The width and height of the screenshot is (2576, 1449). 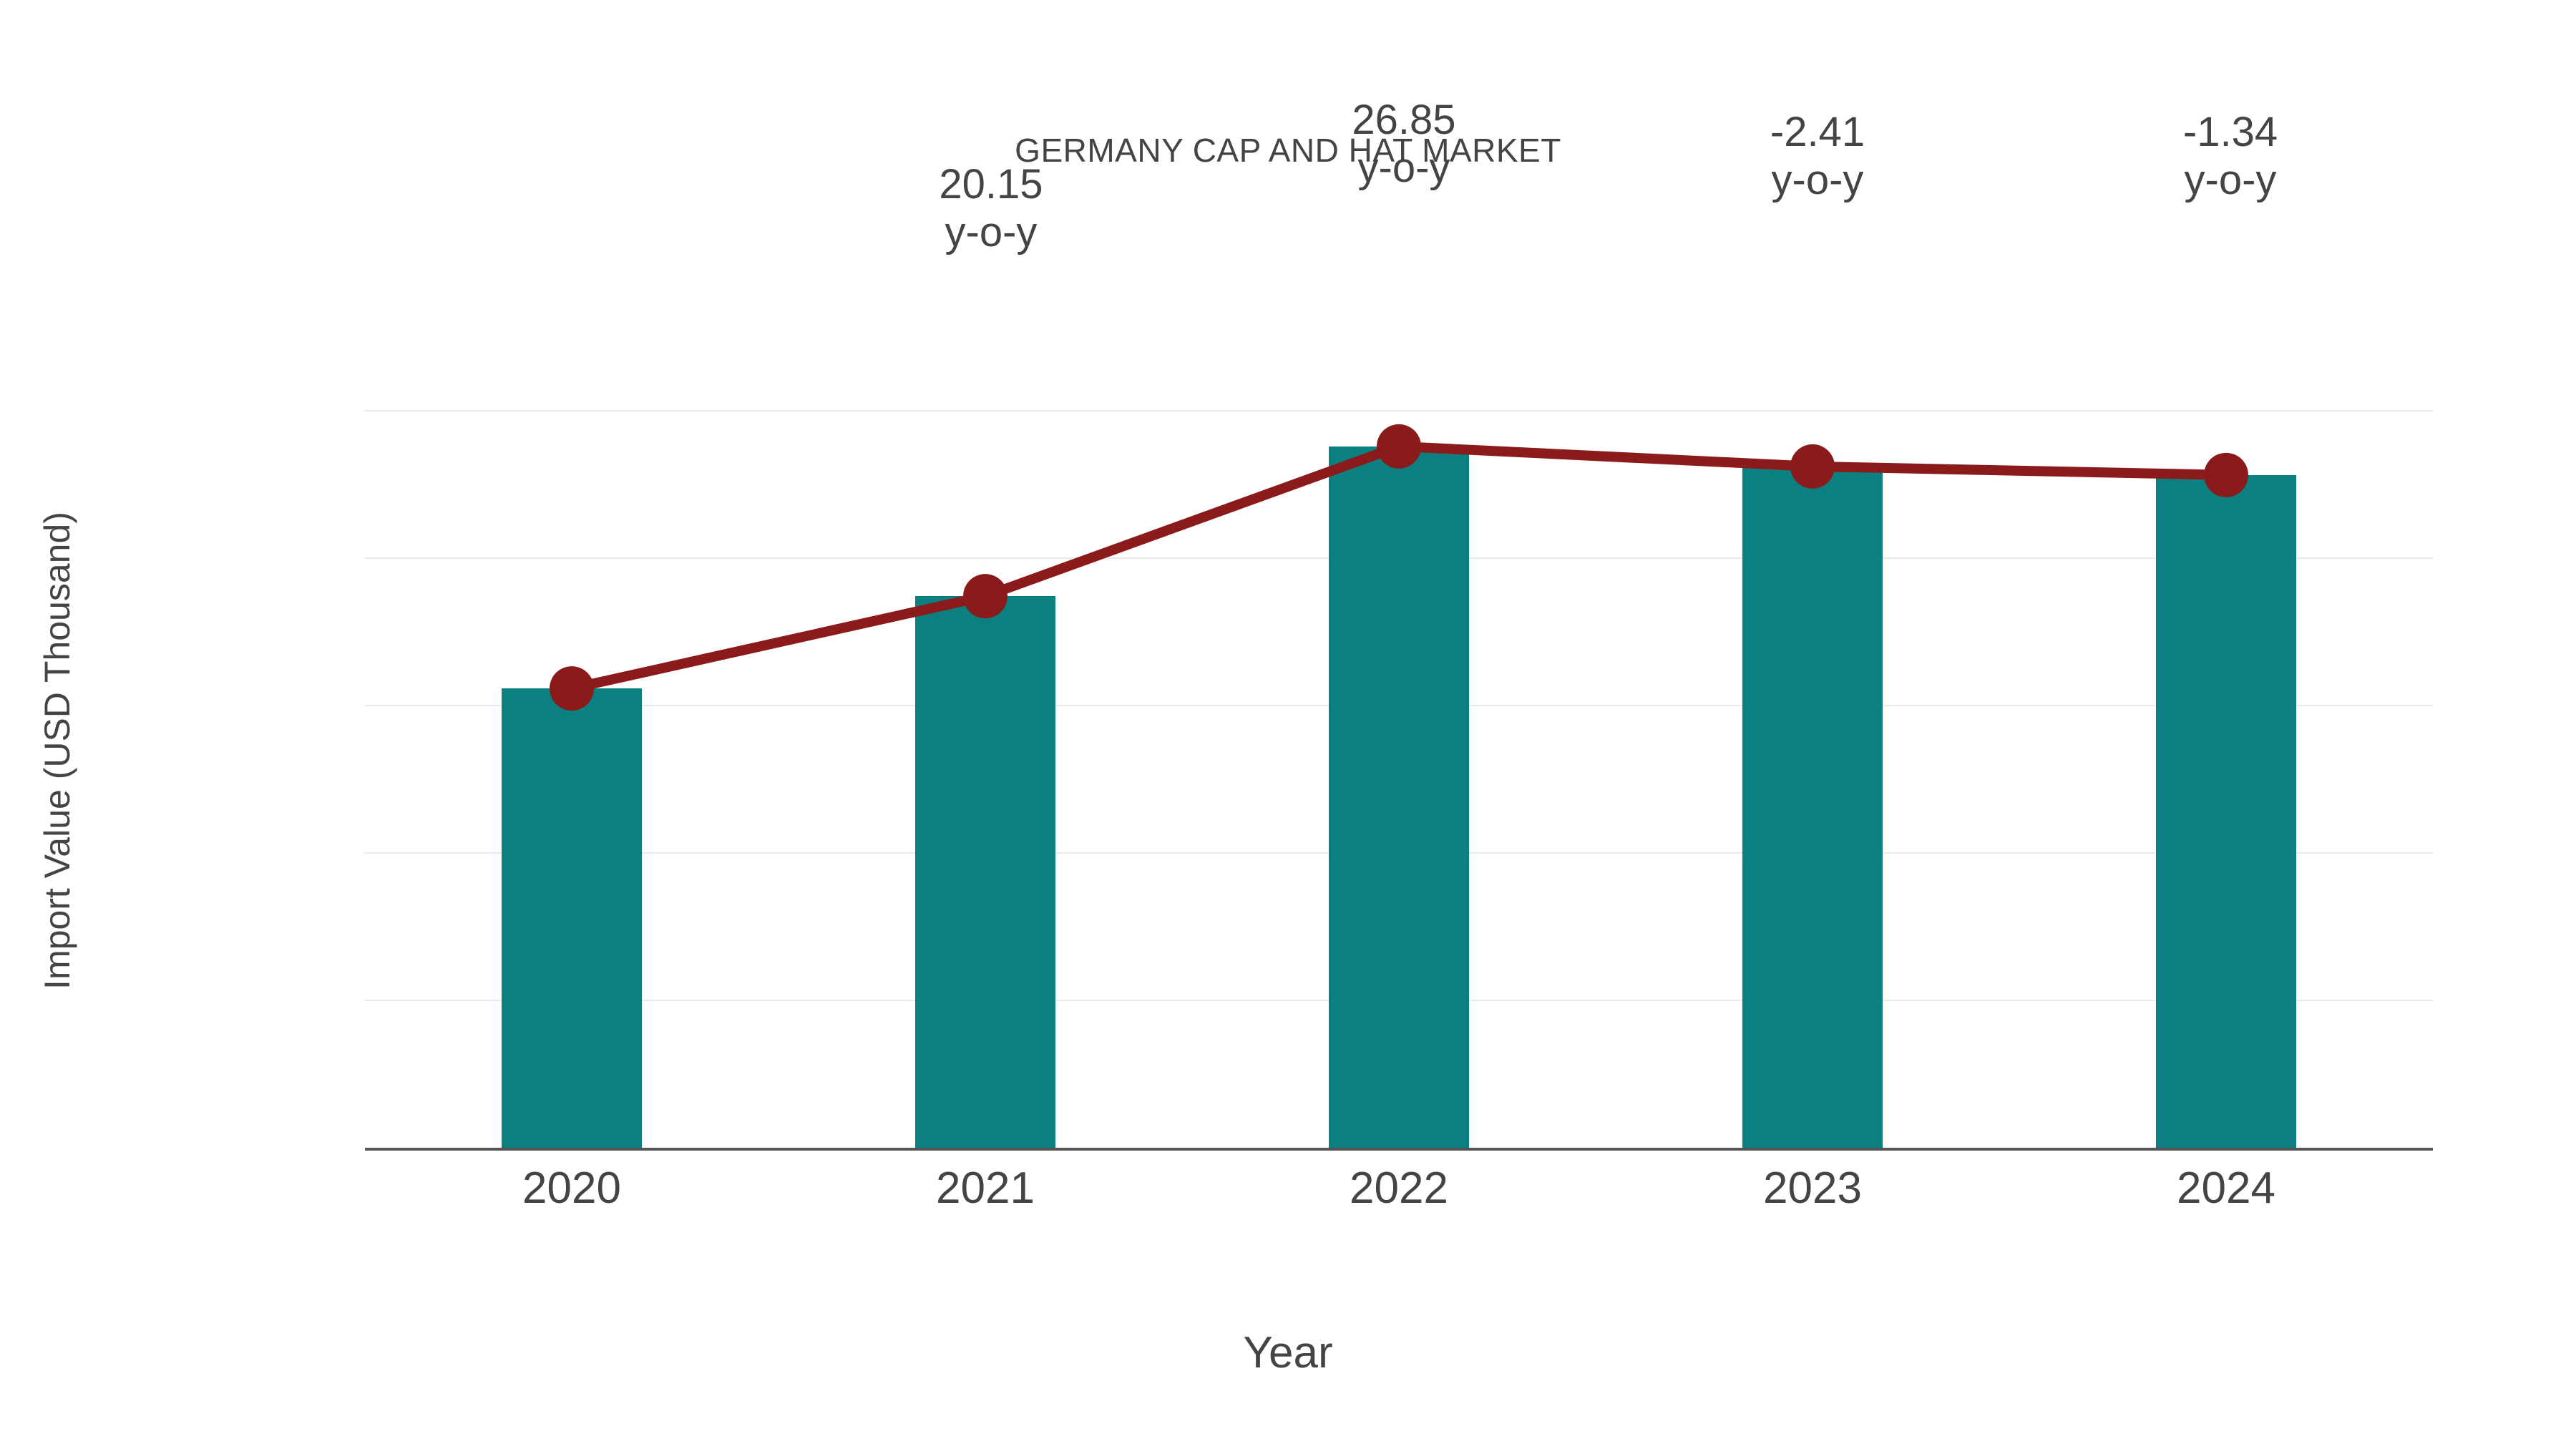 What do you see at coordinates (1403, 167) in the screenshot?
I see `annotation-2022-unit: y-o-y` at bounding box center [1403, 167].